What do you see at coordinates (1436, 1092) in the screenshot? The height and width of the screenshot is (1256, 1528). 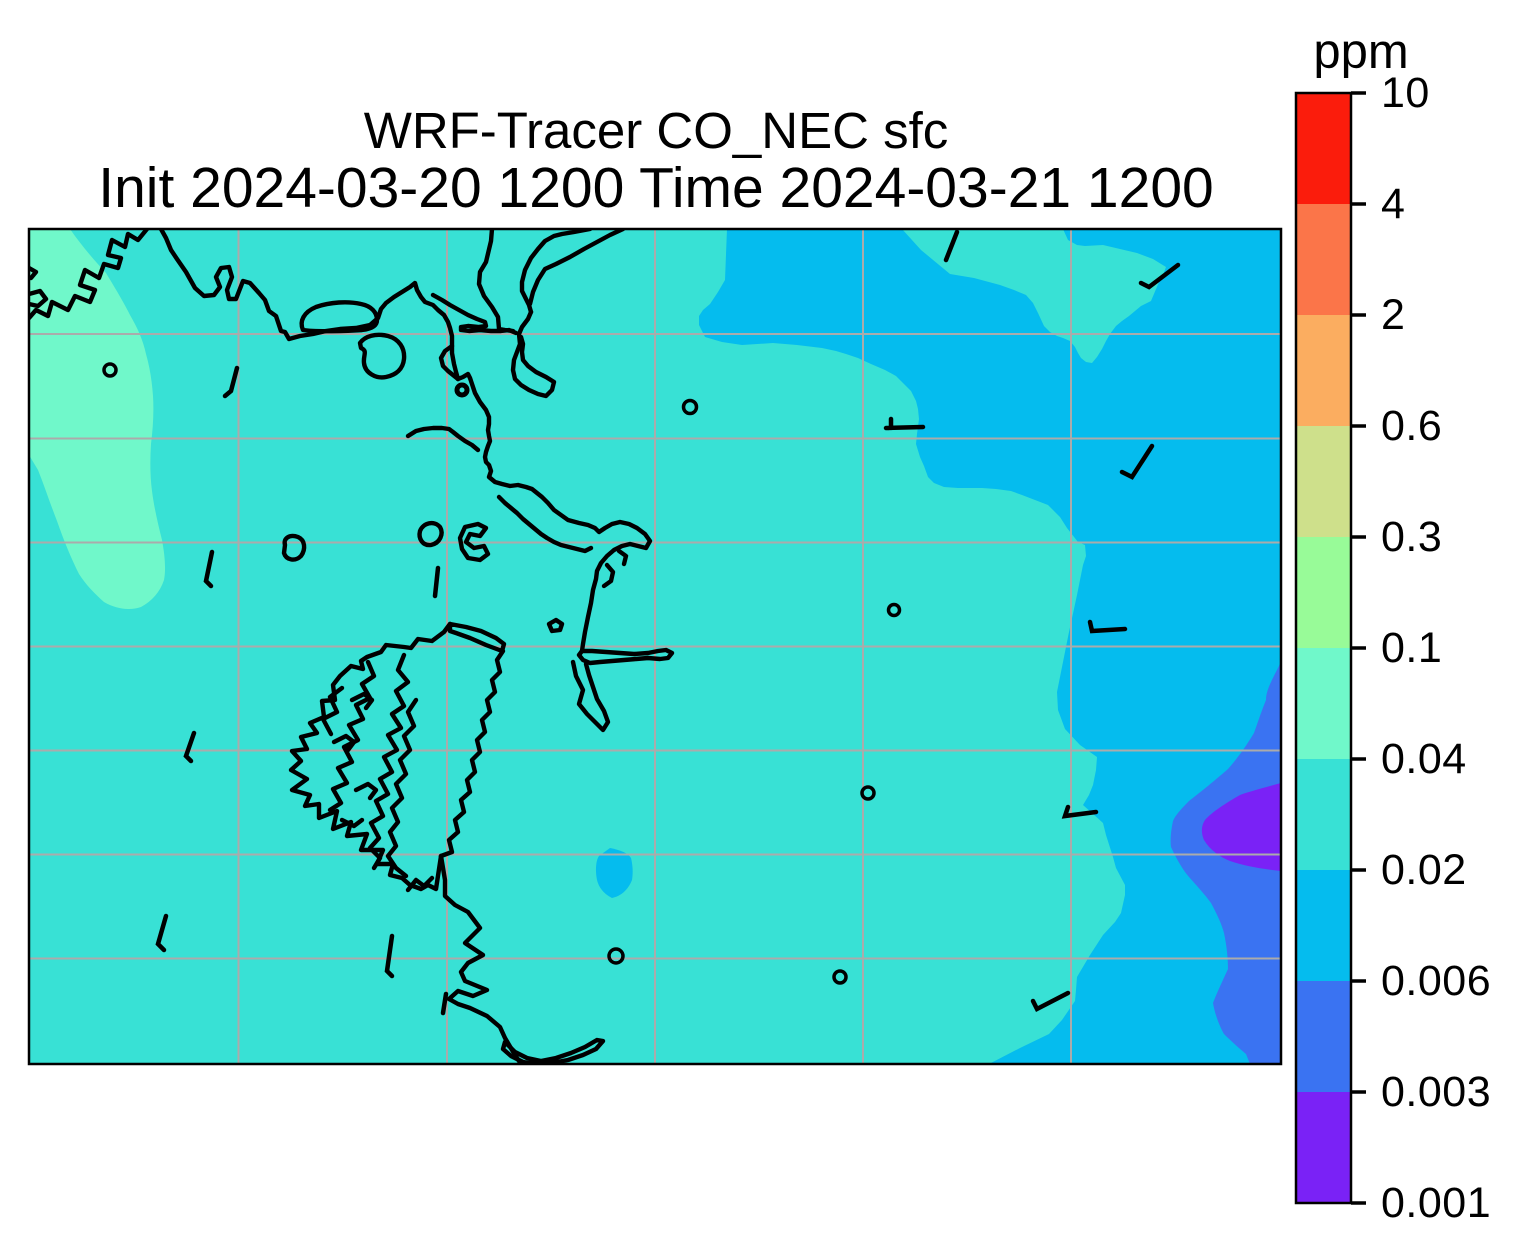 I see `svg-text: 0.003` at bounding box center [1436, 1092].